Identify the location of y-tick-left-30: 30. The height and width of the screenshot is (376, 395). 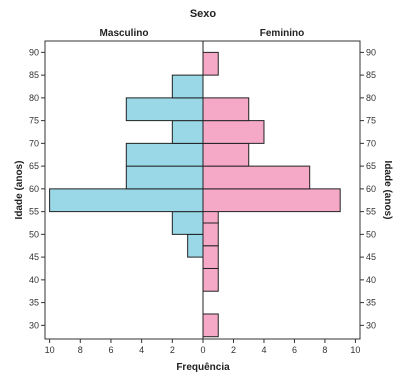
(34, 325).